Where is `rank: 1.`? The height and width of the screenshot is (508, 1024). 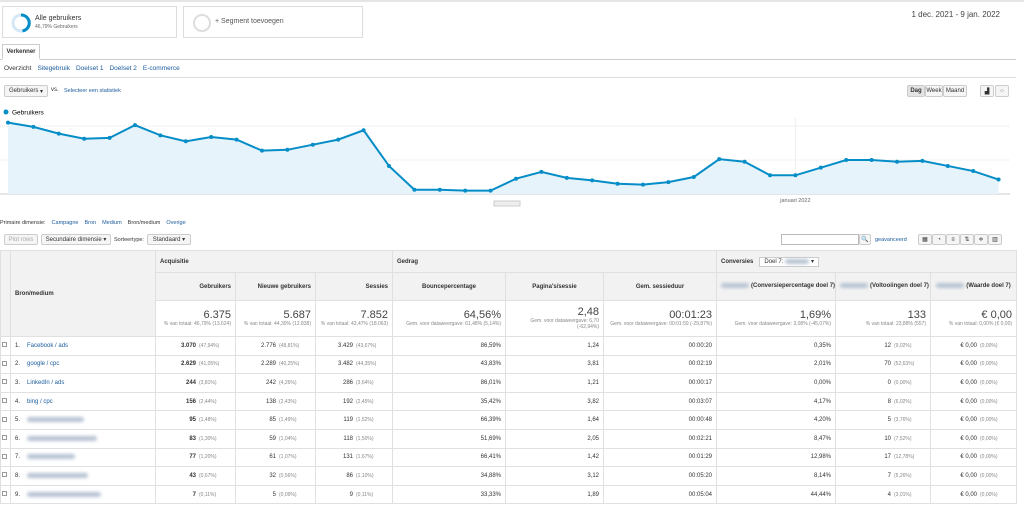 rank: 1. is located at coordinates (18, 345).